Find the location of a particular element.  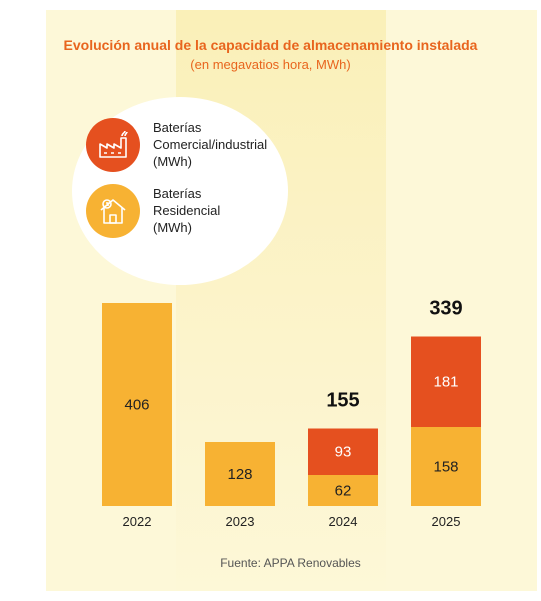

data-label-comercial-2024: 93 is located at coordinates (343, 452).